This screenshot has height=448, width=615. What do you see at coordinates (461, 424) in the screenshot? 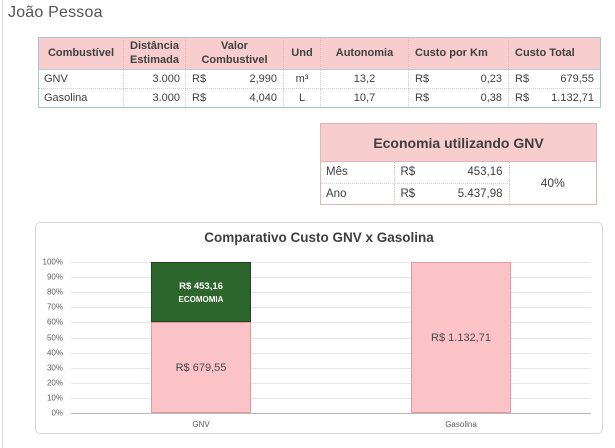
I see `x-tick-gasolina: Gasolina` at bounding box center [461, 424].